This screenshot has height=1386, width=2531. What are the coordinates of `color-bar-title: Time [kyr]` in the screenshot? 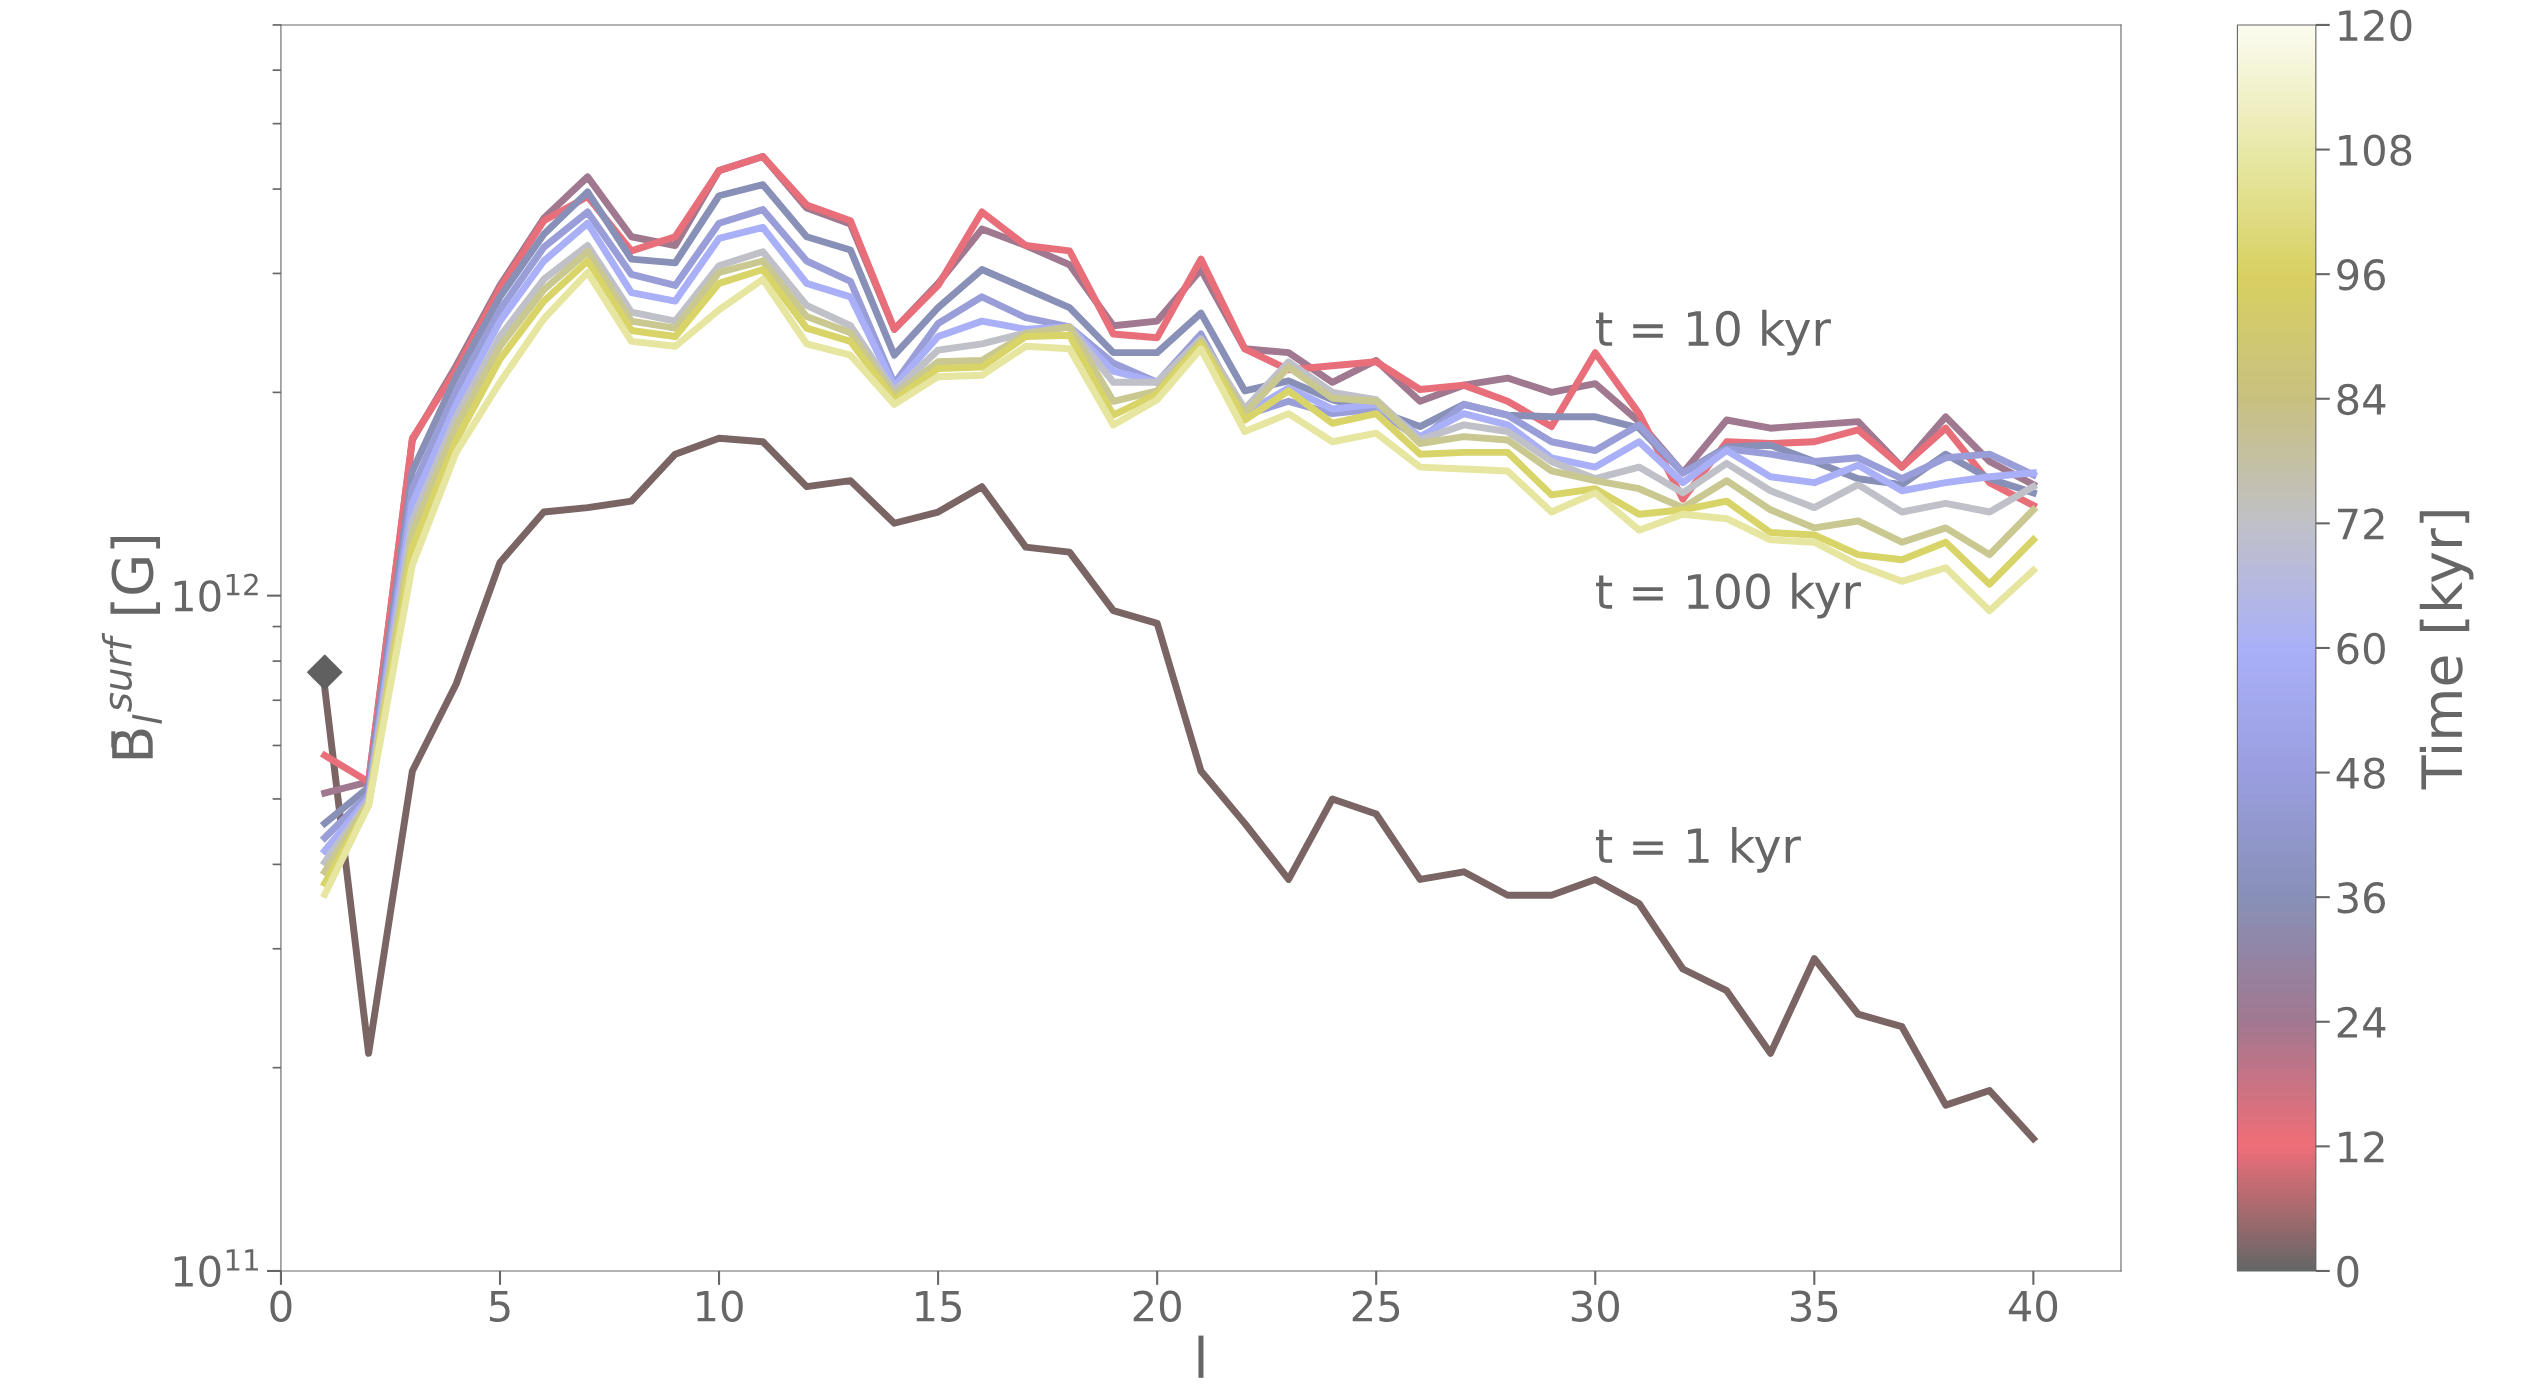 It's located at (2446, 650).